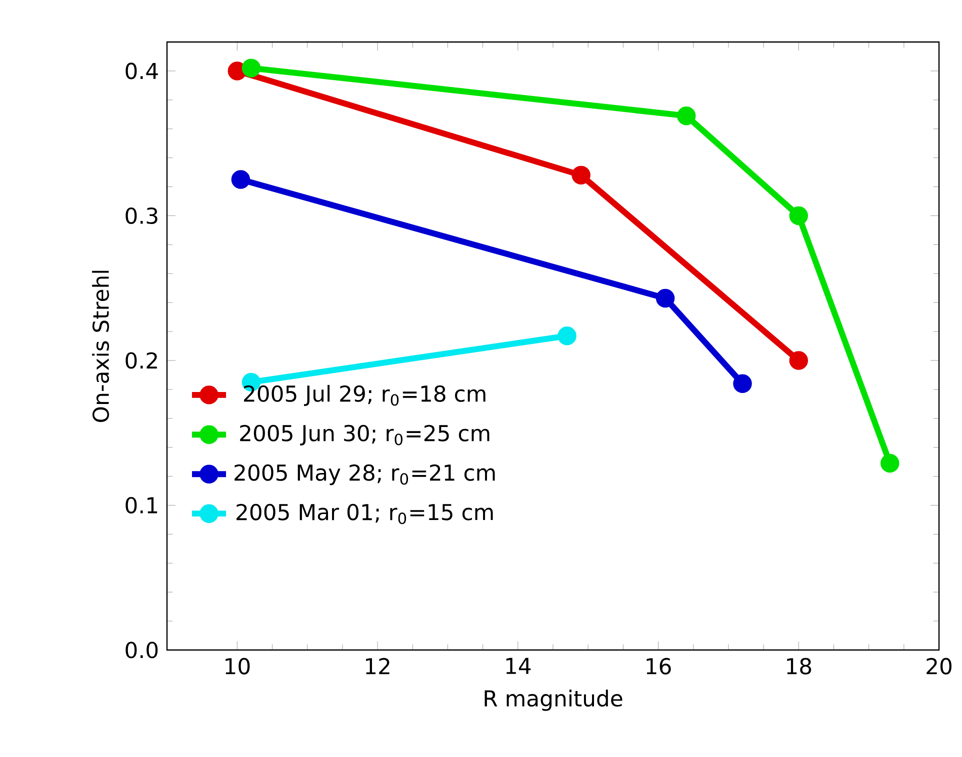 Image resolution: width=962 pixels, height=757 pixels. Describe the element at coordinates (101, 346) in the screenshot. I see `y-axis-title: On-axis Strehl` at that location.